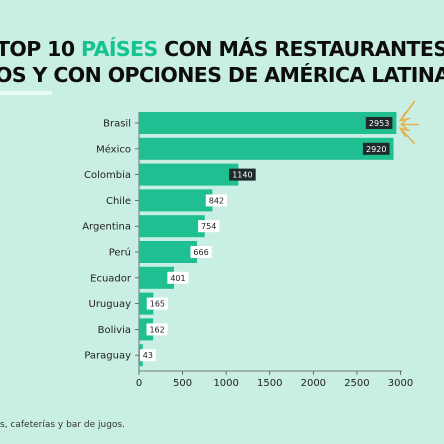 The height and width of the screenshot is (444, 444). I want to click on x-tick-label: 500, so click(182, 383).